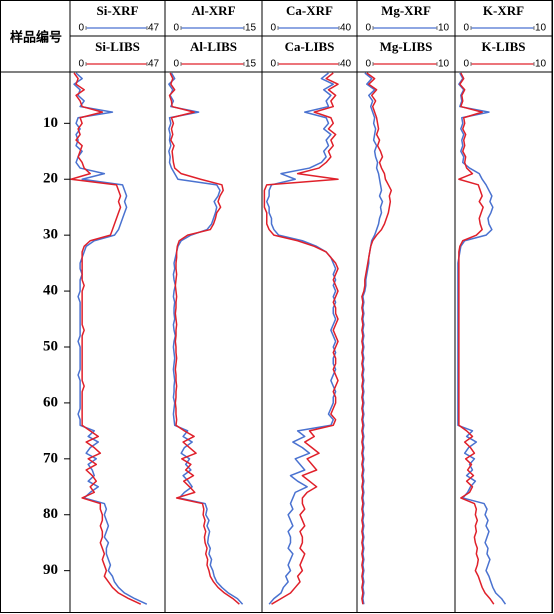  I want to click on y-tick-label: 10, so click(50, 123).